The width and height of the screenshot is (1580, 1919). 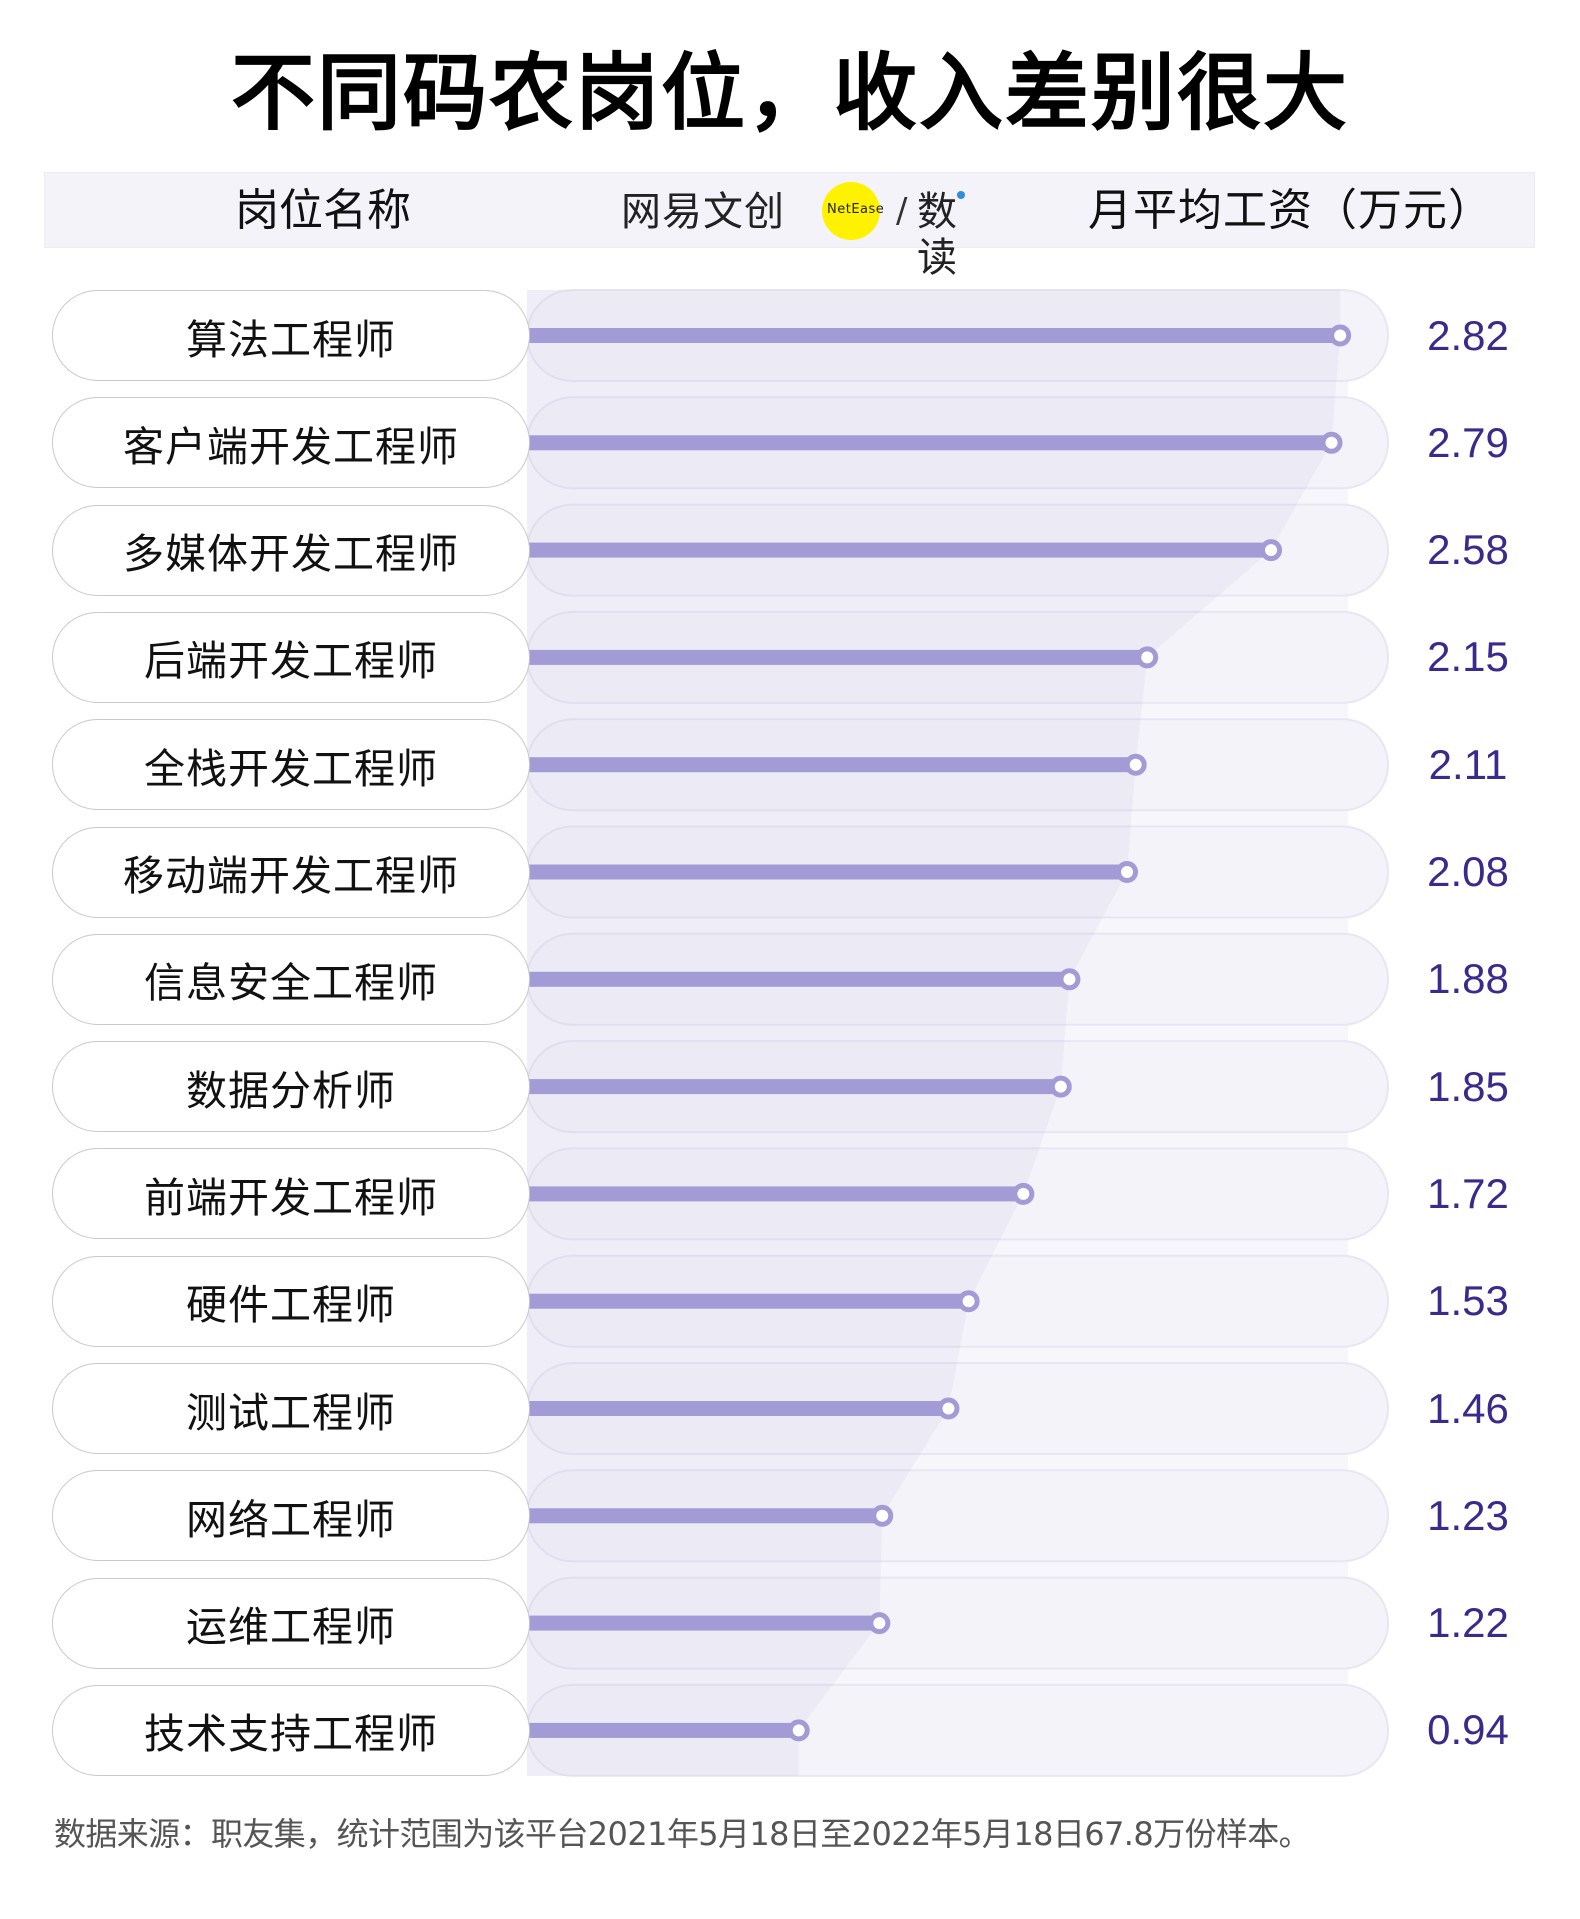 I want to click on job-title-label: 客户端开发工程师, so click(x=291, y=443).